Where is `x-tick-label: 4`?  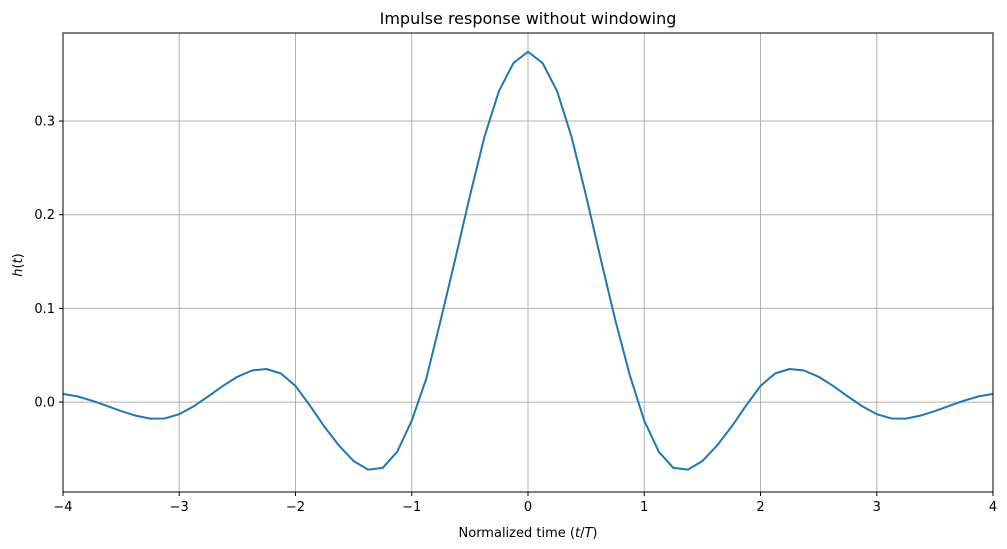 x-tick-label: 4 is located at coordinates (993, 507).